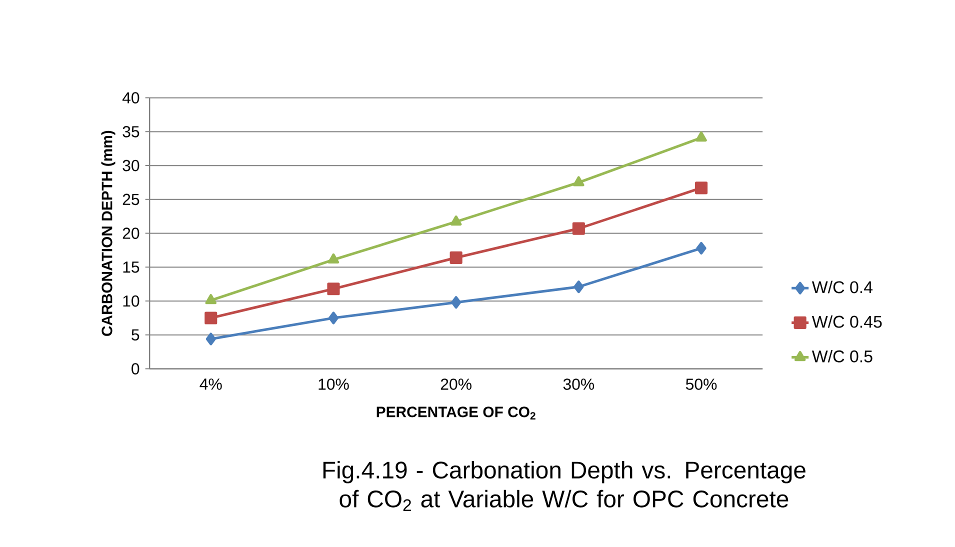 This screenshot has height=547, width=955. I want to click on x-tick-label: 20%, so click(456, 384).